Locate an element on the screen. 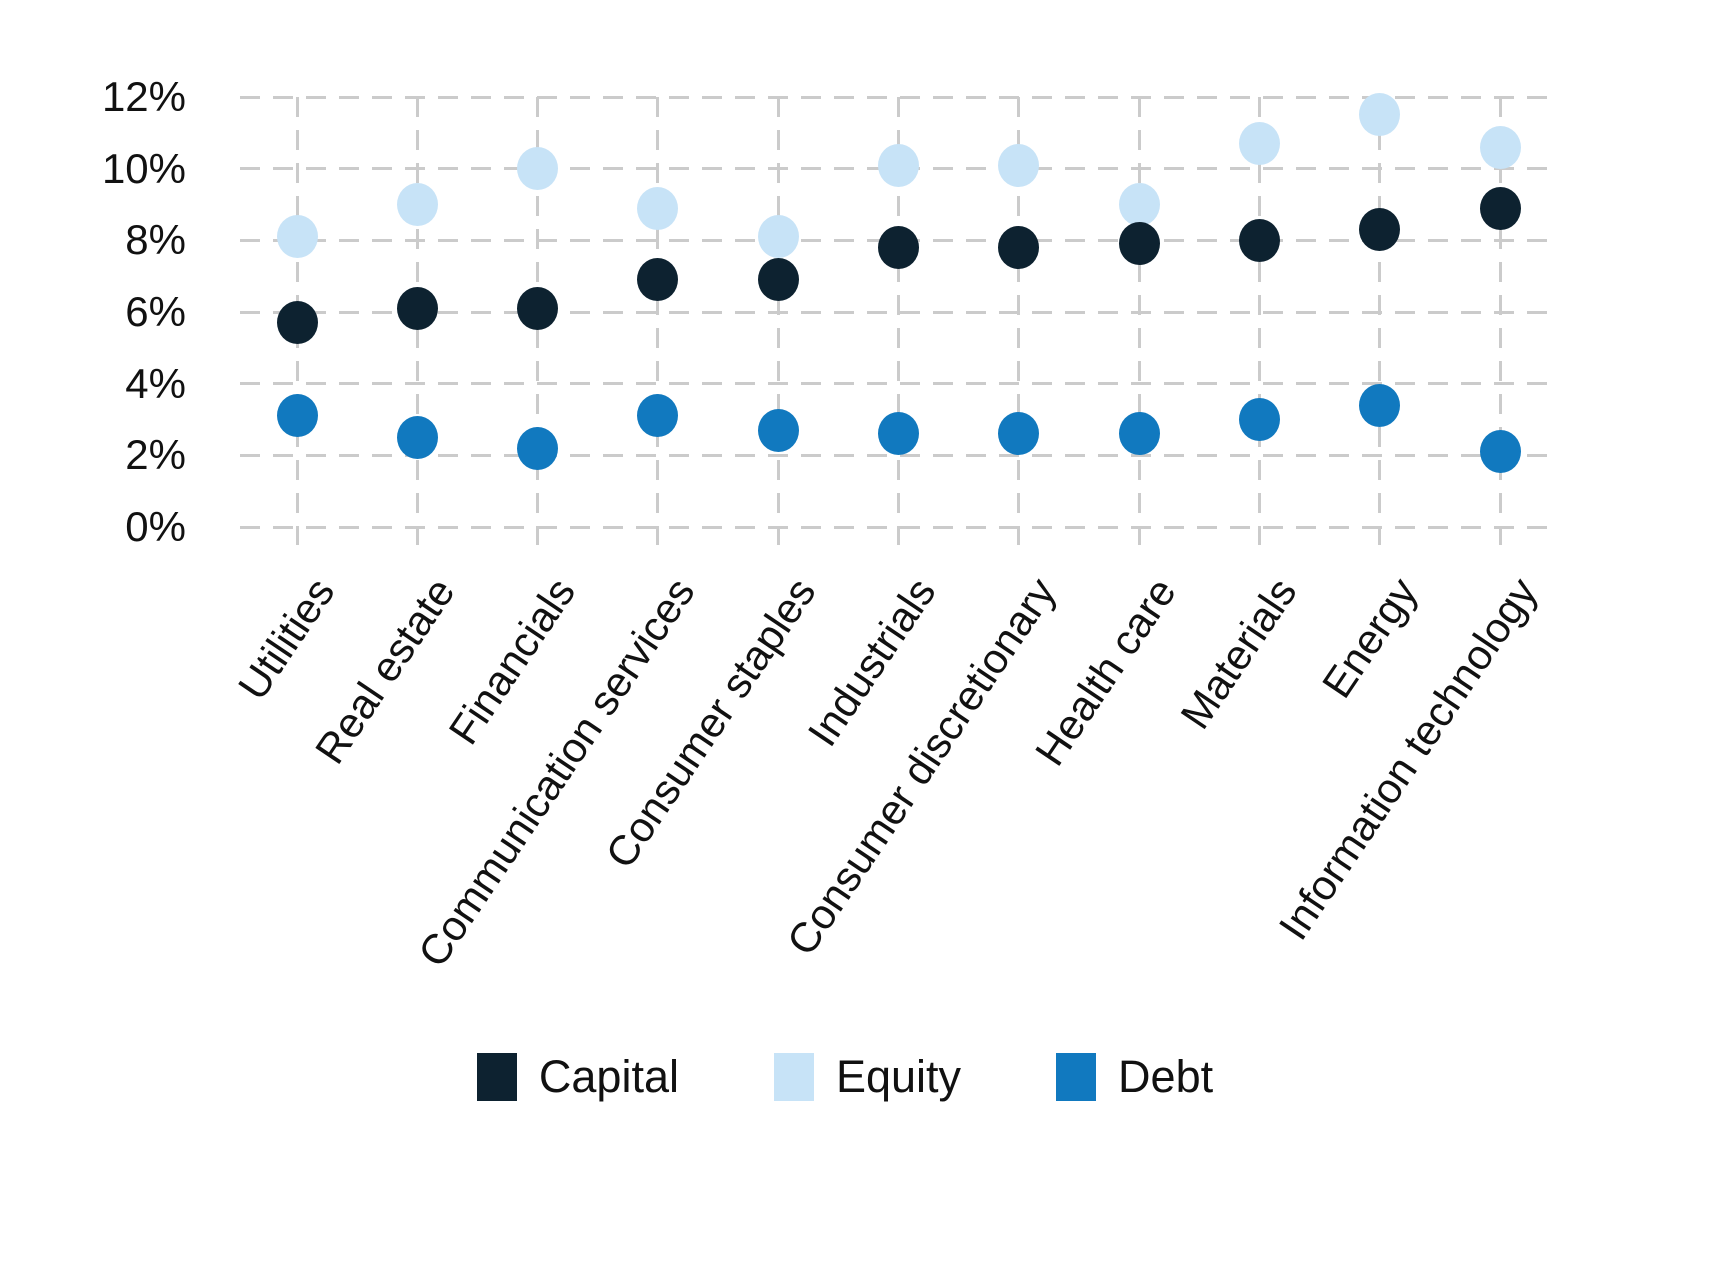 The image size is (1727, 1275). x-category-label: Materials is located at coordinates (1238, 653).